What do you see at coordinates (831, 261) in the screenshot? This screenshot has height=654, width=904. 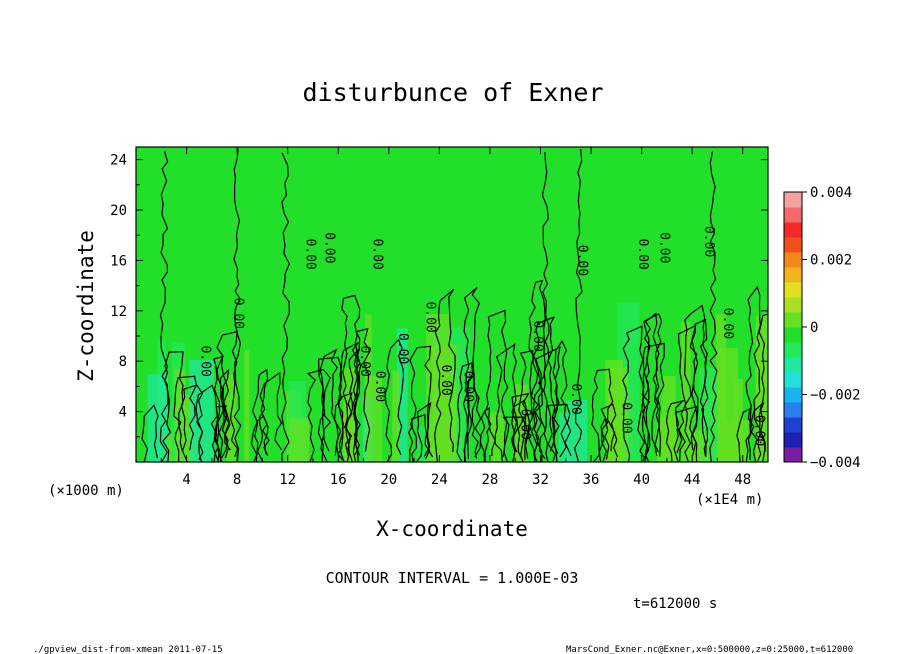 I see `colorbar-tick-label: 0.002` at bounding box center [831, 261].